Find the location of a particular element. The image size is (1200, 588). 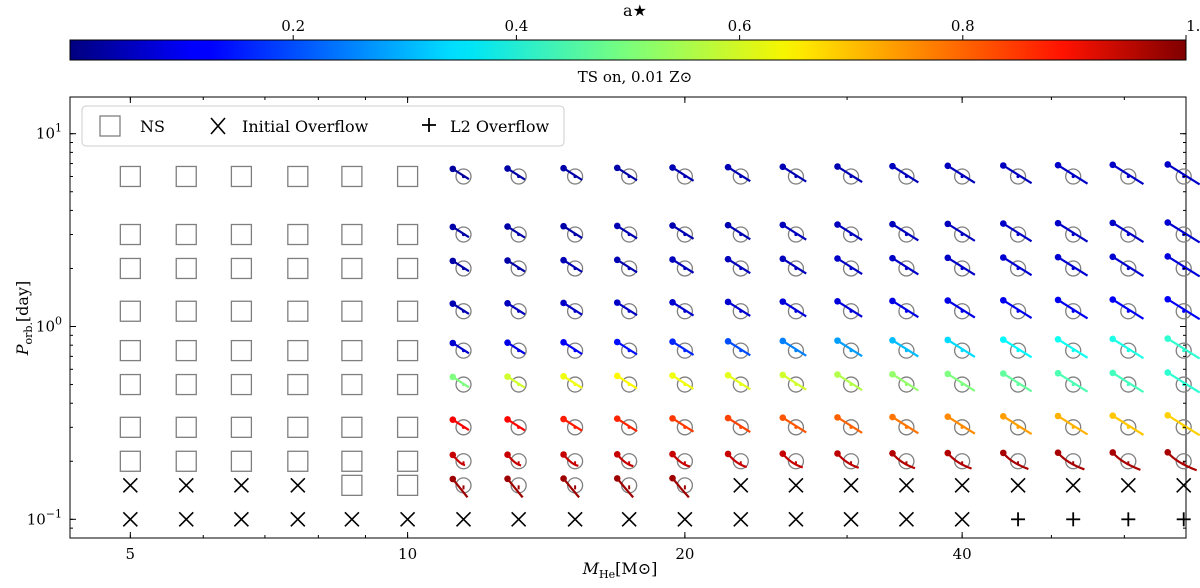

colorbar-tick-label: 0.4 is located at coordinates (516, 26).